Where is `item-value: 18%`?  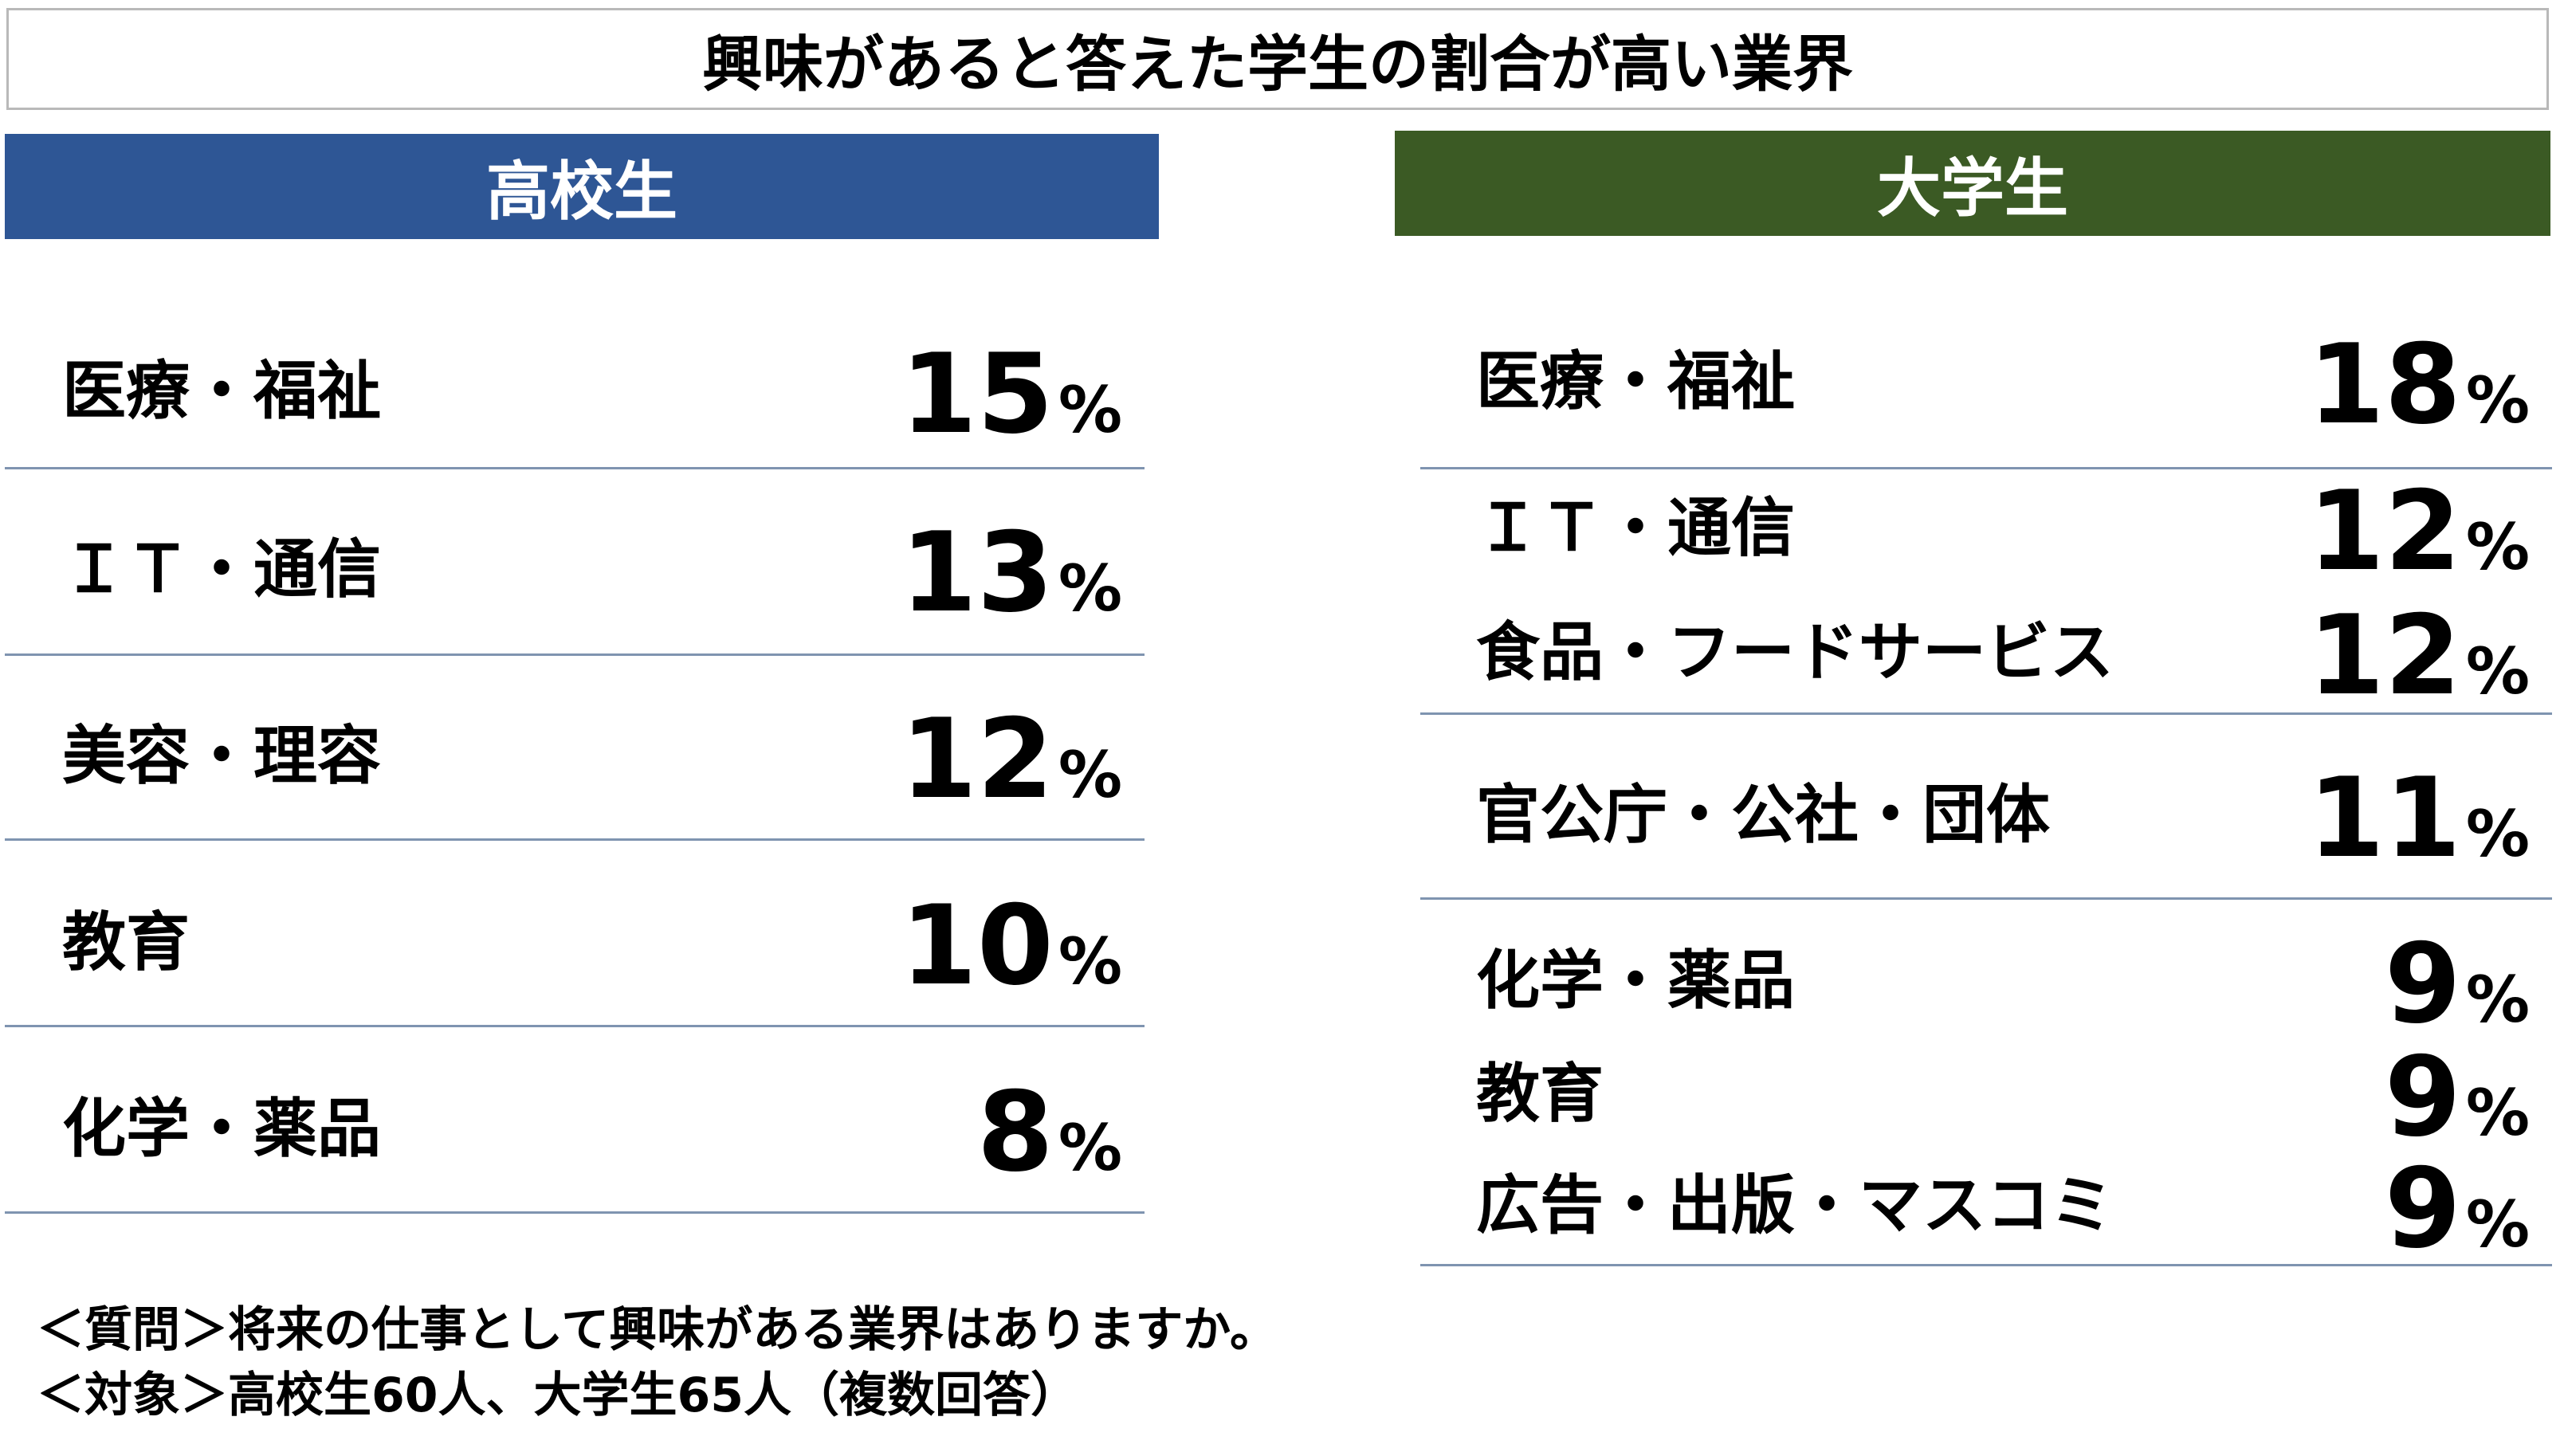 item-value: 18% is located at coordinates (2418, 384).